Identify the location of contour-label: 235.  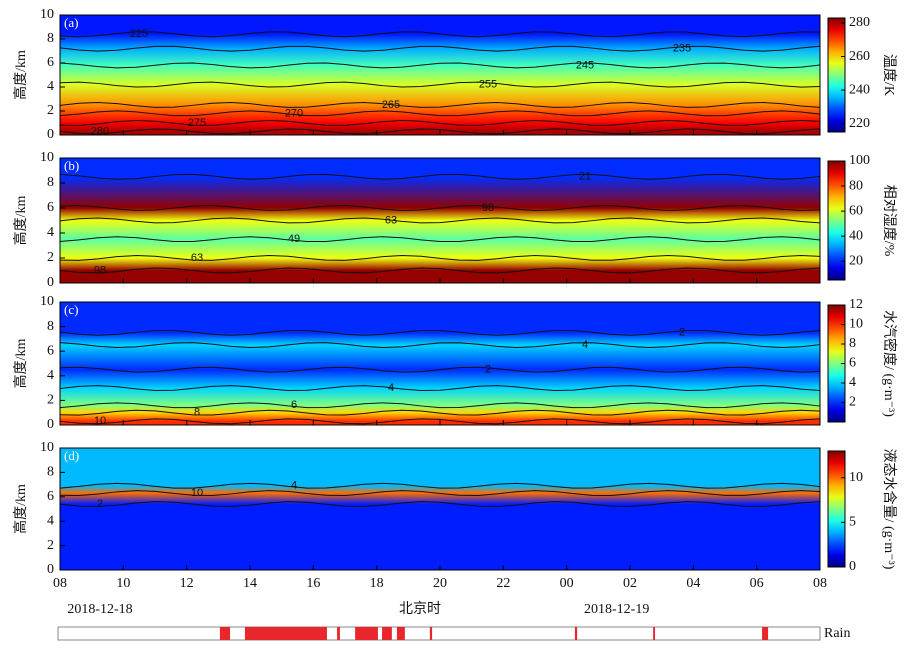
(682, 49).